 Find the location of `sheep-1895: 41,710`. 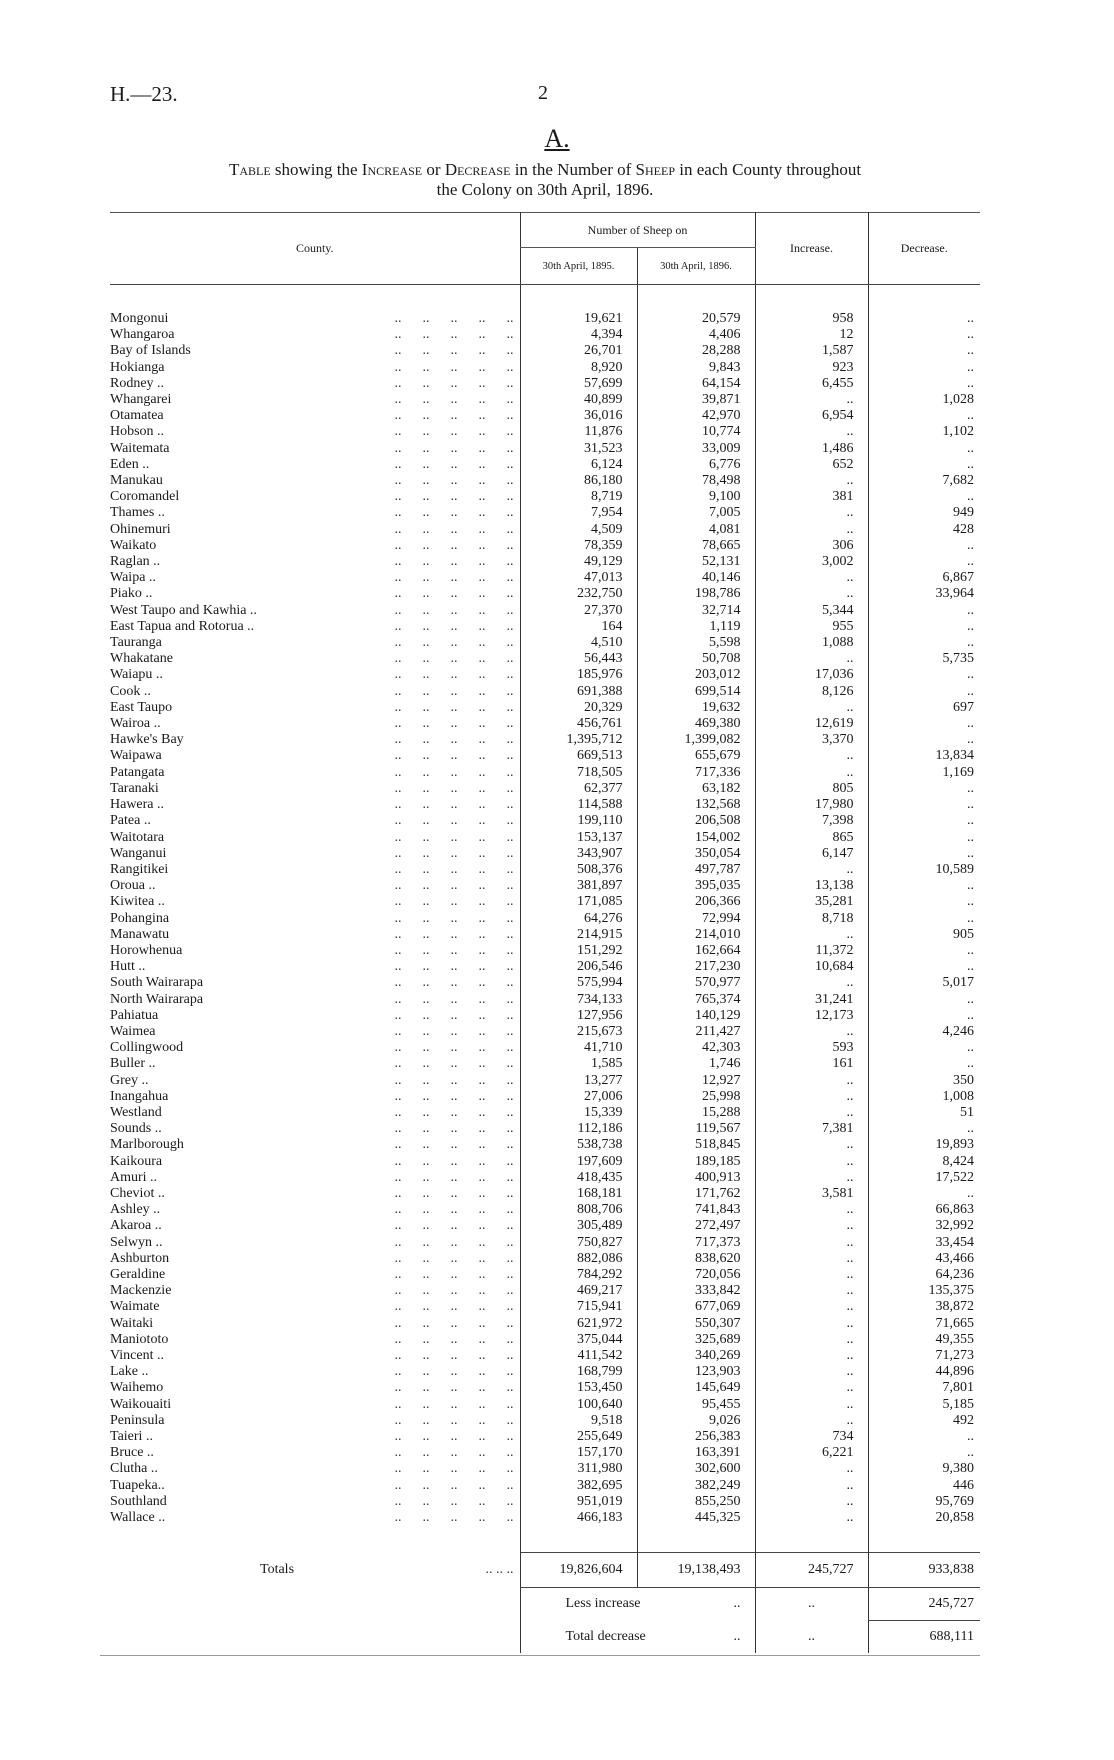

sheep-1895: 41,710 is located at coordinates (578, 1048).